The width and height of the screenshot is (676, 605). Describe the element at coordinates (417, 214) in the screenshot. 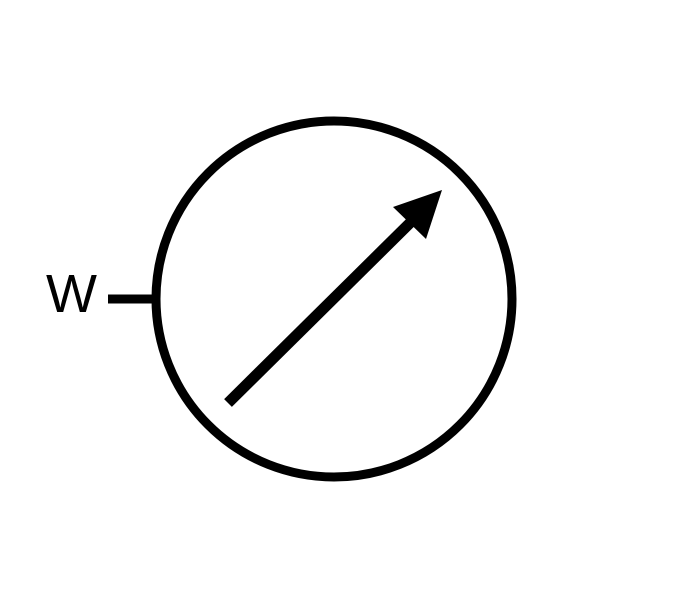

I see `arrow-head-icon` at that location.